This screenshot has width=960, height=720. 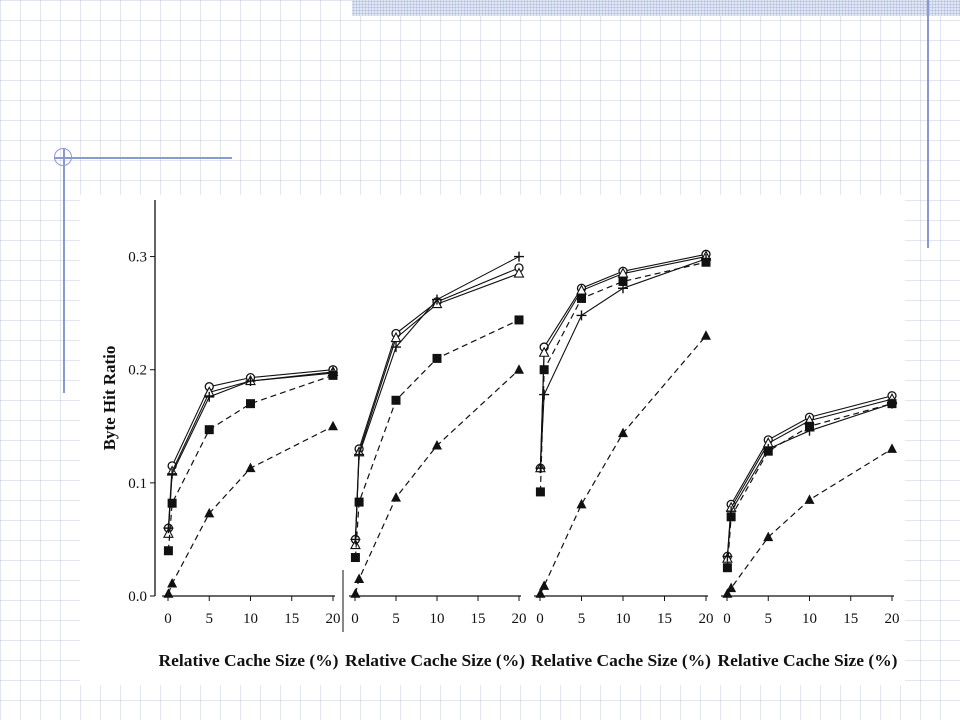 I want to click on chart-panel-2: 0 5 10 15 20 Relative Cache Size (%), so click(x=434, y=460).